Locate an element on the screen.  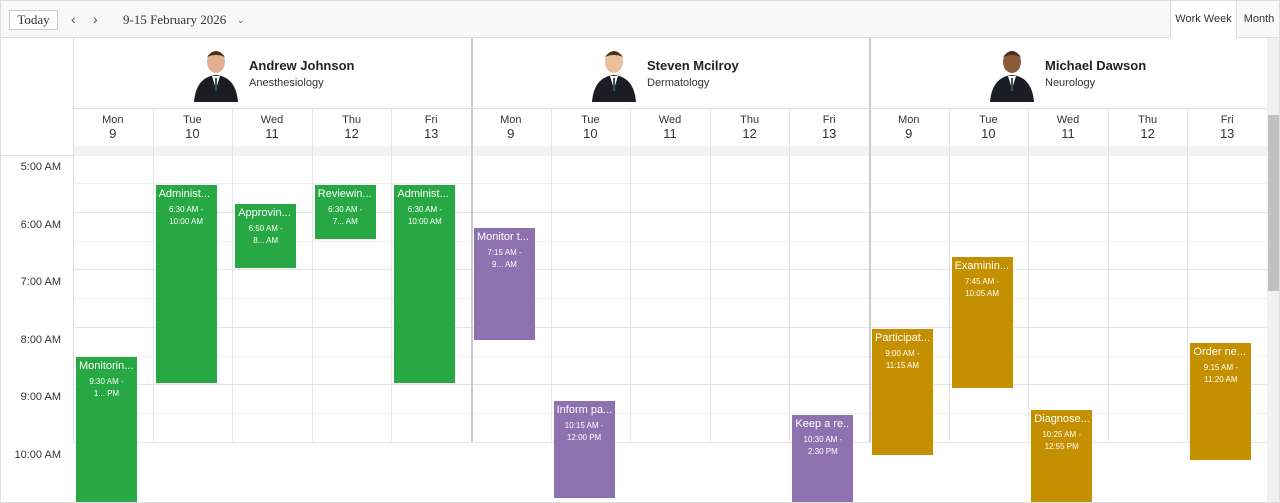
event: Examinin... 7:45 AM - 10:05 AM is located at coordinates (982, 322).